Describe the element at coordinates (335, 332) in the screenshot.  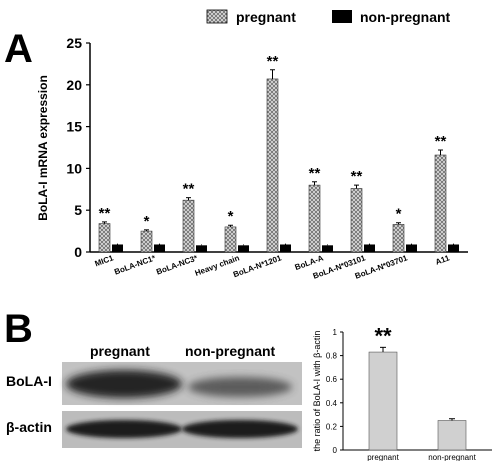
I see `panel-b-ytick-label: 1` at that location.